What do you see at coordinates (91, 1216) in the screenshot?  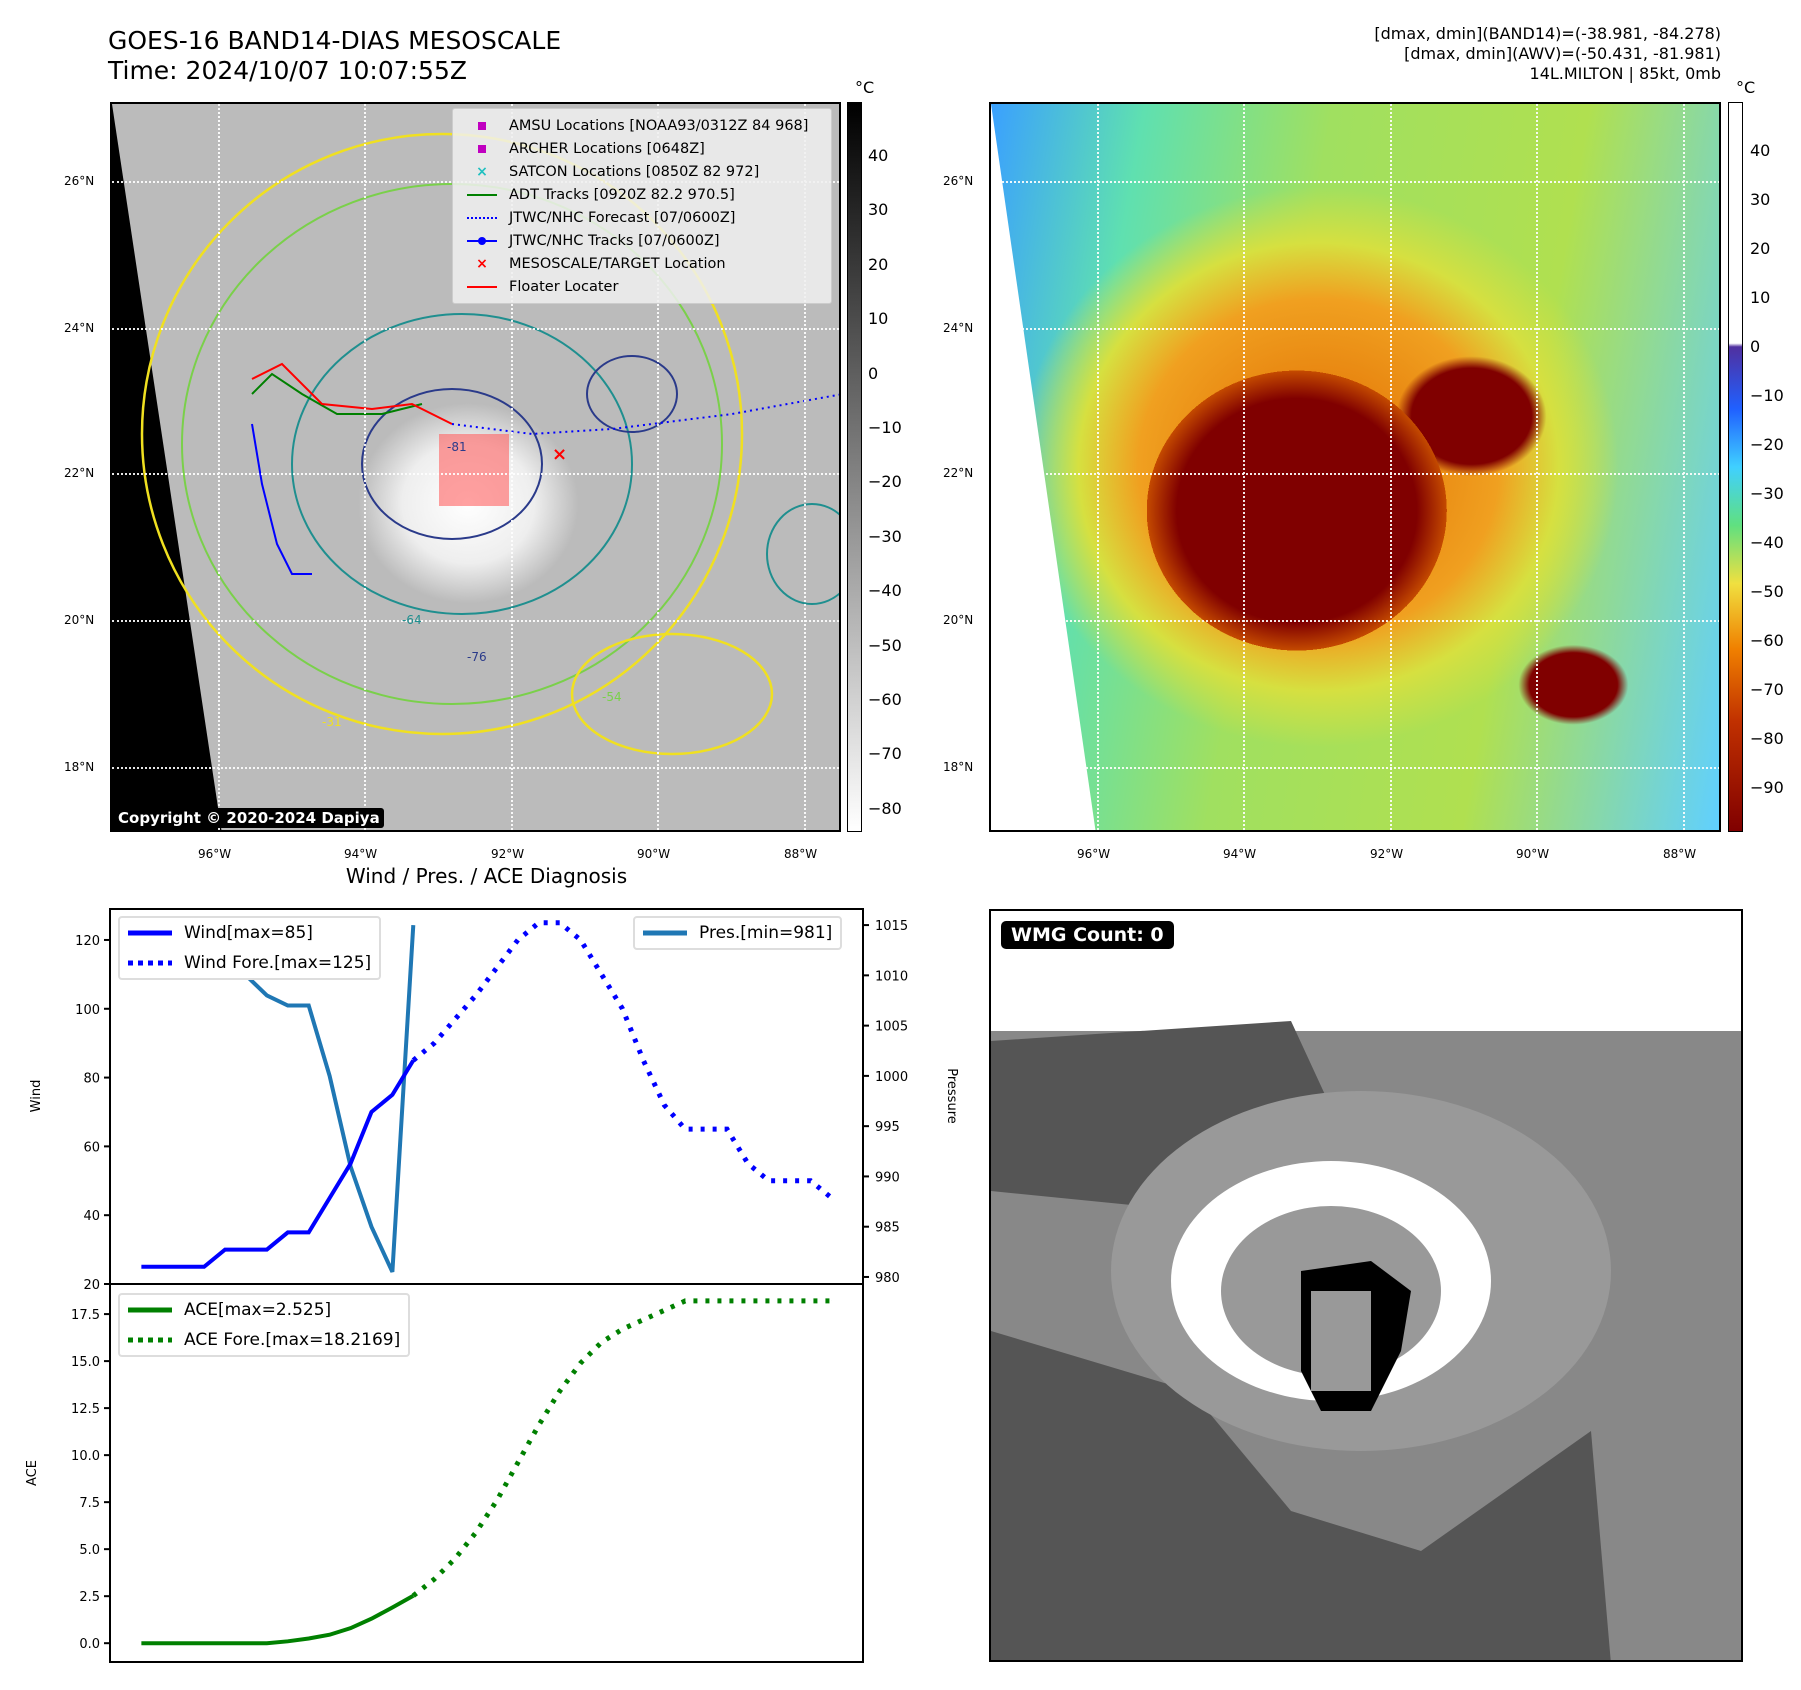 I see `wind-tick-label: 40` at bounding box center [91, 1216].